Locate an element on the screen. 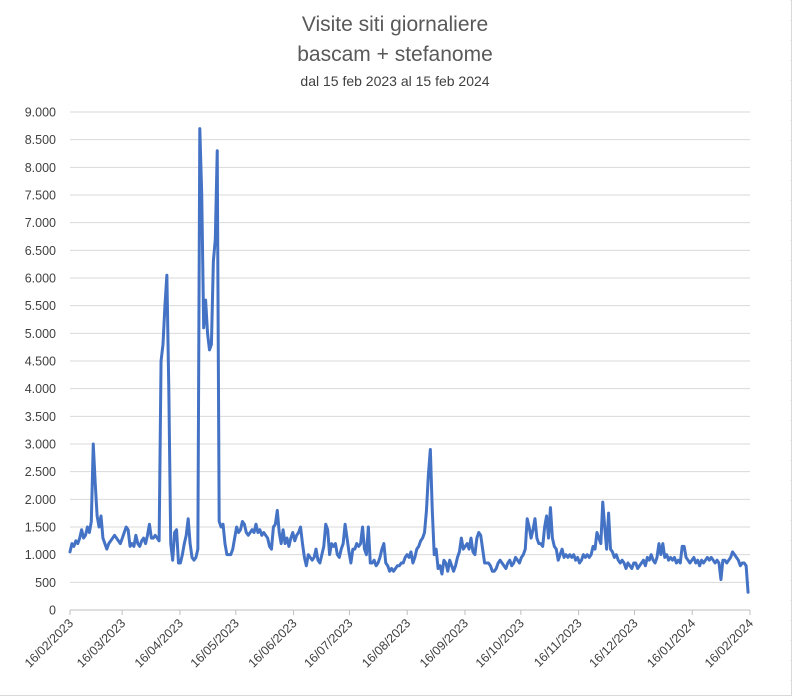 This screenshot has height=697, width=793. y-tick-label: 500 is located at coordinates (45, 583).